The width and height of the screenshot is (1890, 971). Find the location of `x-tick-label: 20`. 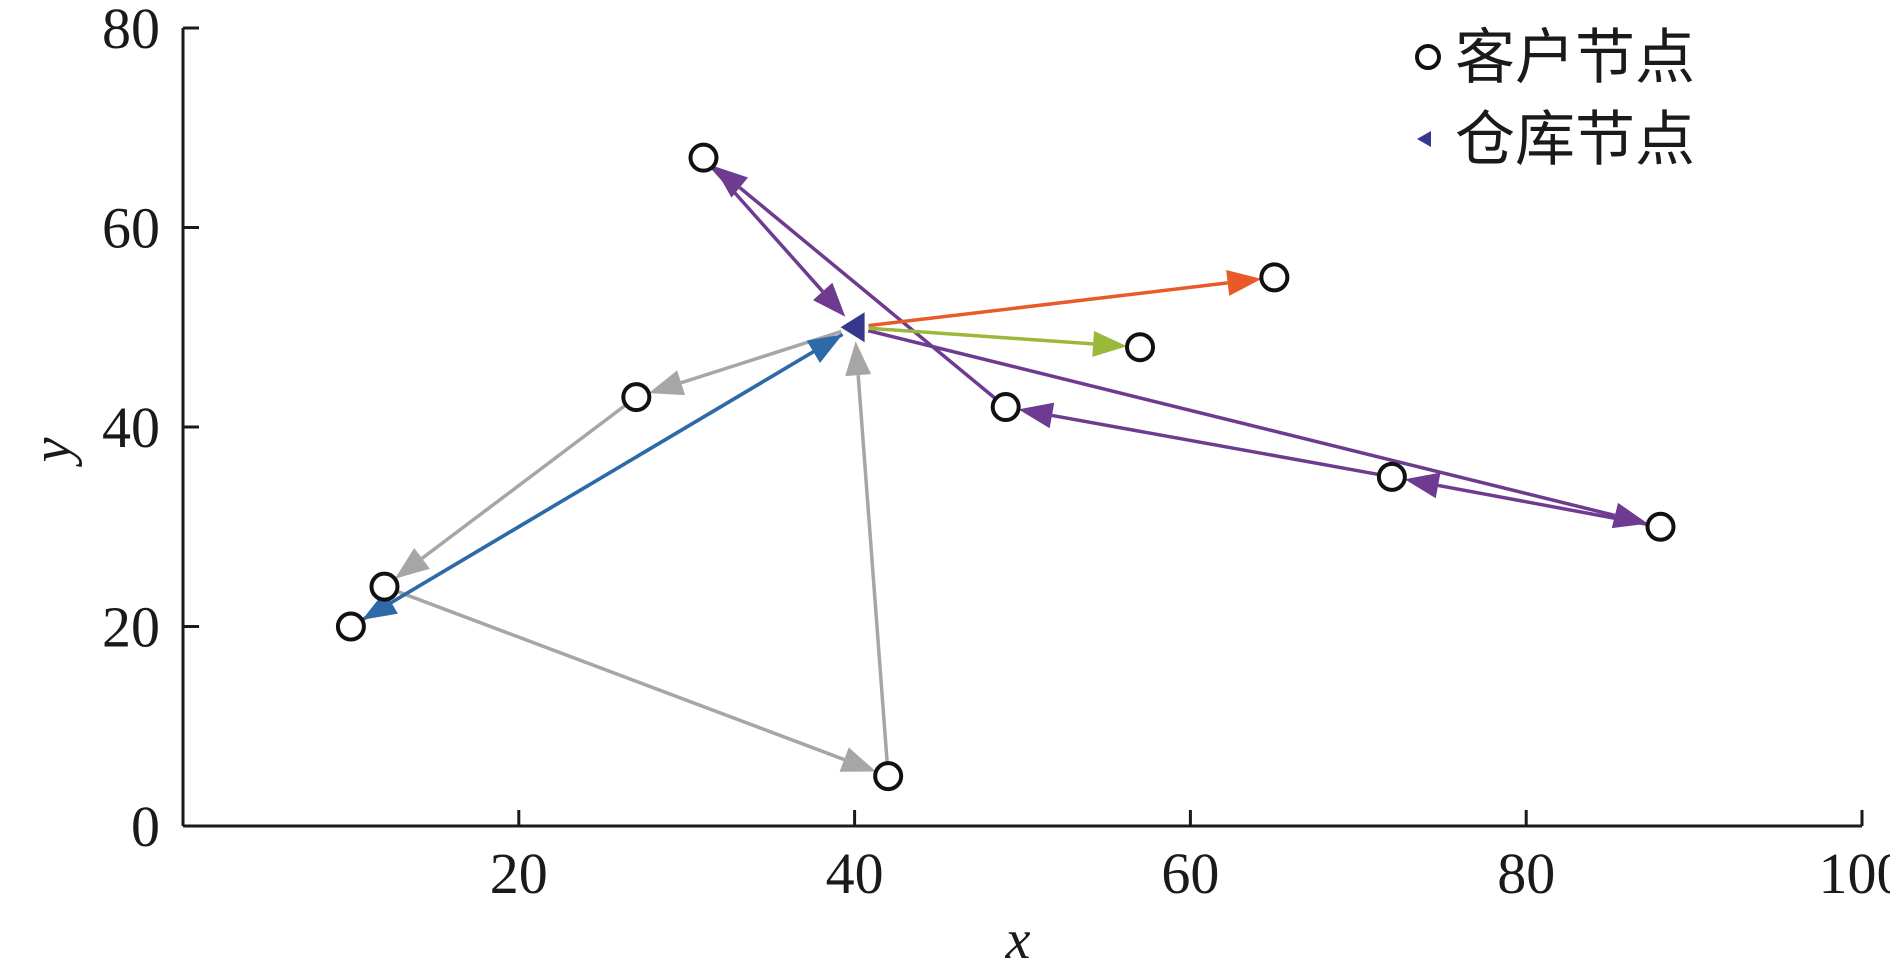

x-tick-label: 20 is located at coordinates (519, 873).